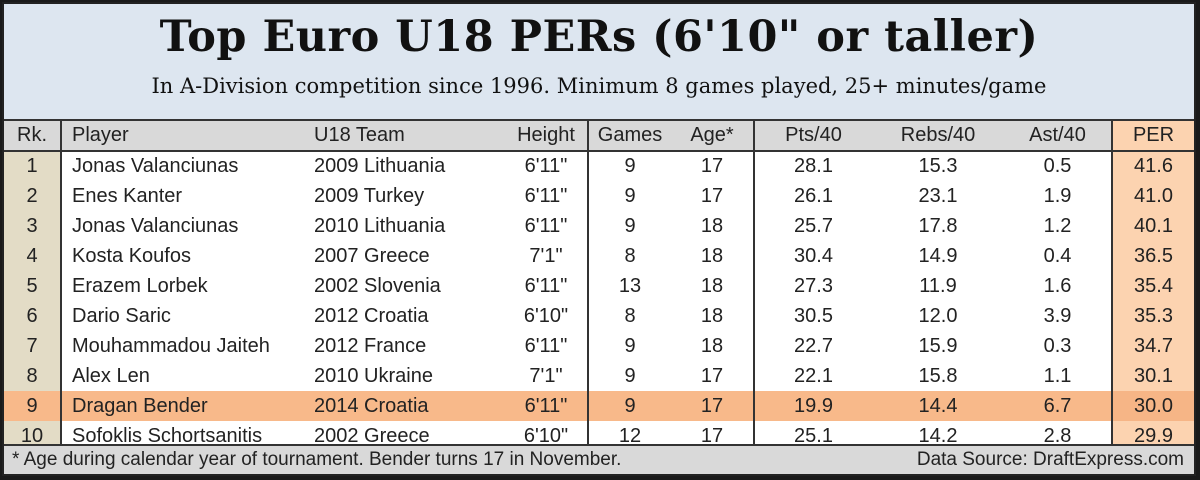 The width and height of the screenshot is (1200, 480). What do you see at coordinates (1153, 316) in the screenshot?
I see `cell-per: 35.3` at bounding box center [1153, 316].